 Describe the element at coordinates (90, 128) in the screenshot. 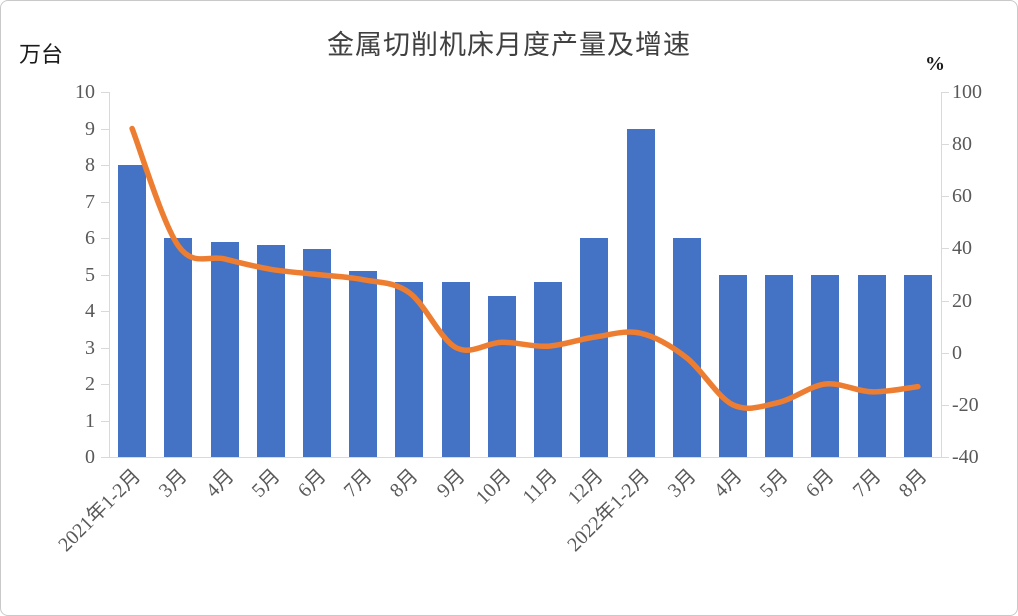

I see `left-axis-tick-label: 9` at that location.